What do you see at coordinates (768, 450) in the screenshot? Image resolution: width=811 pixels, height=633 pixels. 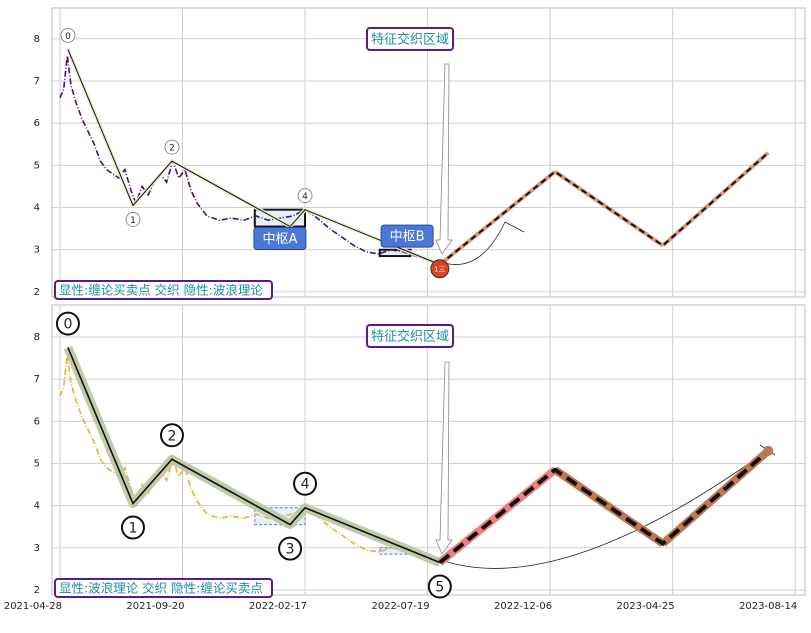 I see `projection-end` at bounding box center [768, 450].